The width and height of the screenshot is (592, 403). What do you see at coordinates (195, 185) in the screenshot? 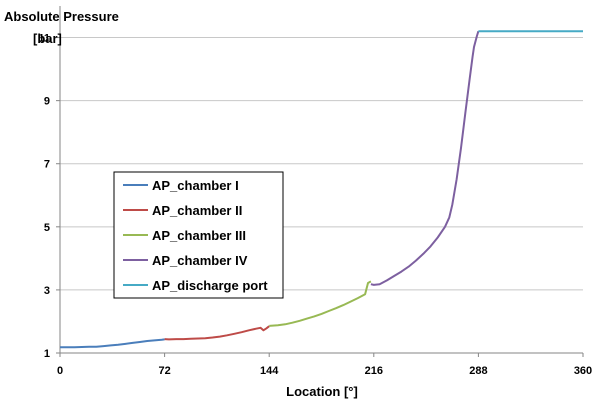
I see `legend-label-1: AP_chamber I` at bounding box center [195, 185].